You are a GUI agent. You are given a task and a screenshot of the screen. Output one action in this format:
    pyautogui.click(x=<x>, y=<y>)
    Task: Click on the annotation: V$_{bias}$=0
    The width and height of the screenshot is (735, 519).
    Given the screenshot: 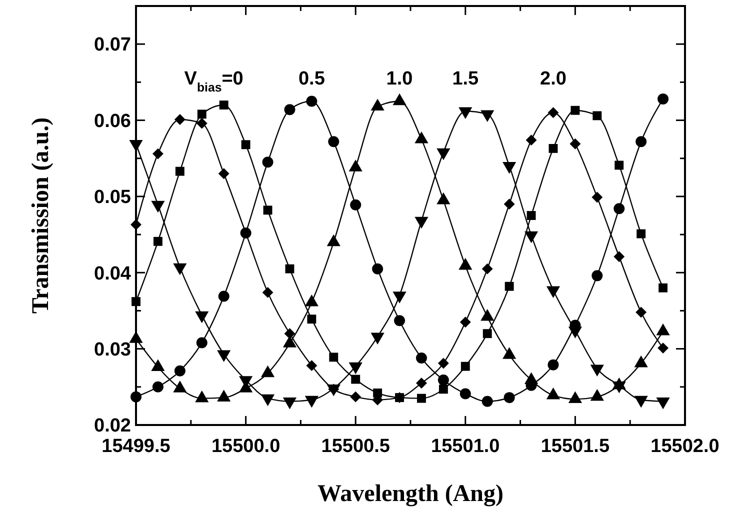 What is the action you would take?
    pyautogui.click(x=214, y=81)
    